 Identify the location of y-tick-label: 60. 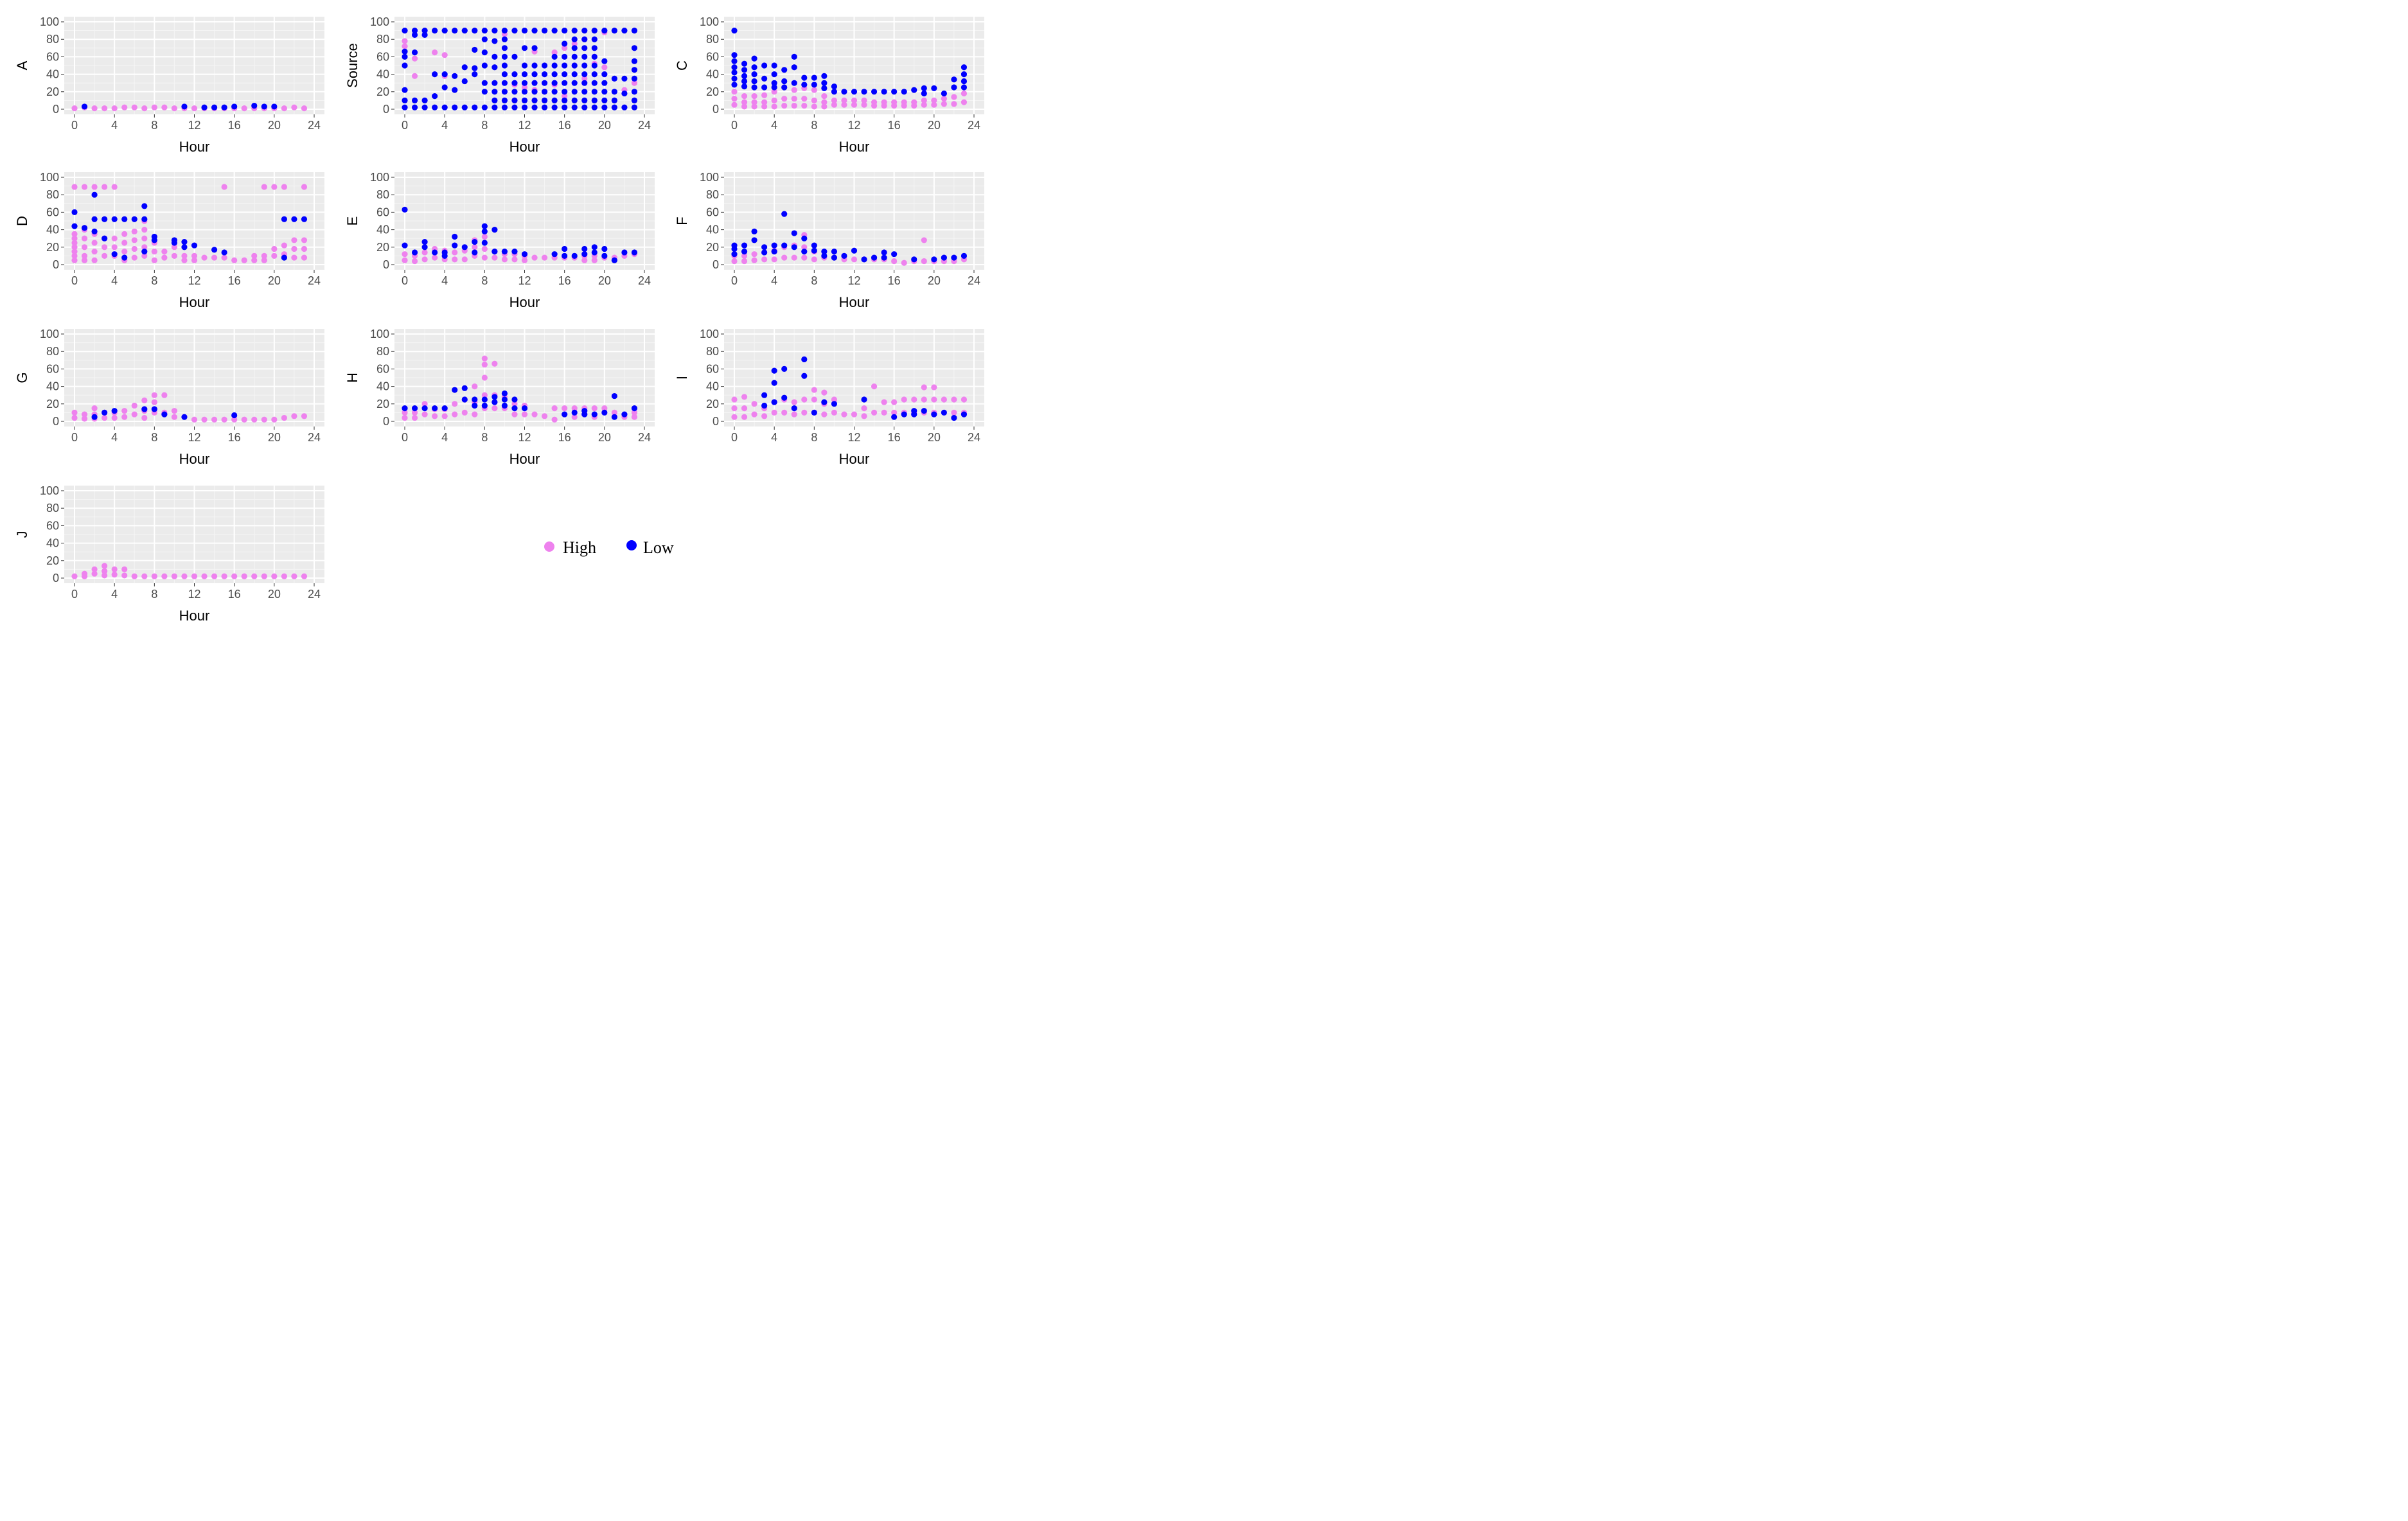
(53, 212).